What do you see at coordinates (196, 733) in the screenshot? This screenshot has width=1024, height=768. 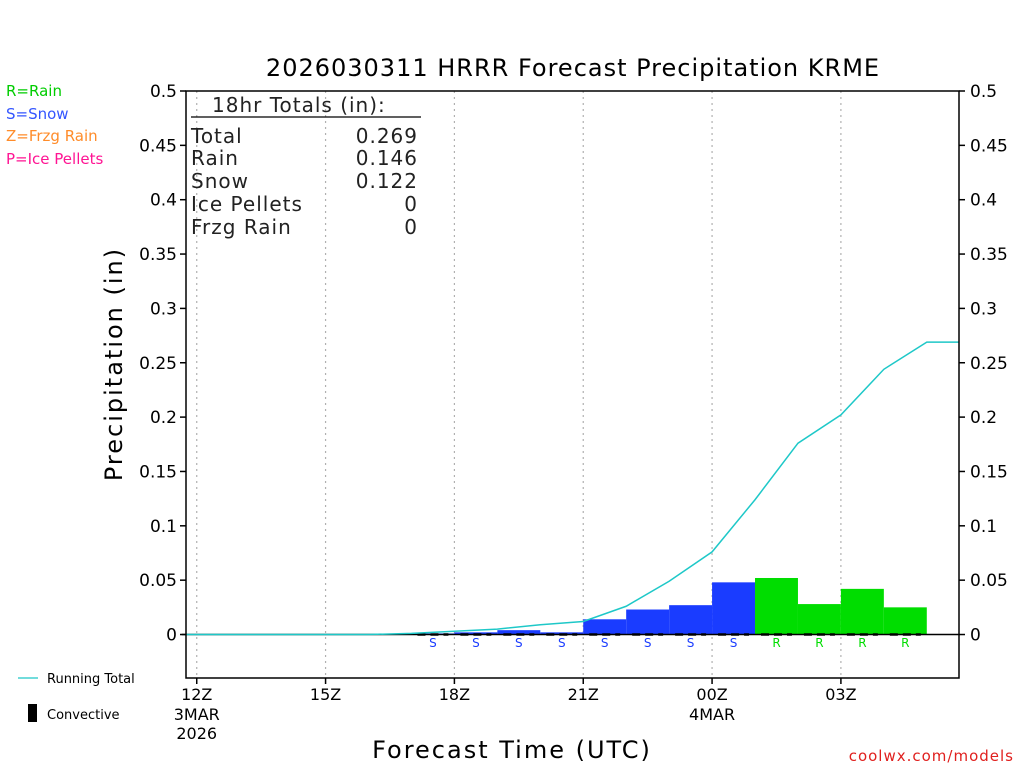 I see `x-tick-sublabel: 2026` at bounding box center [196, 733].